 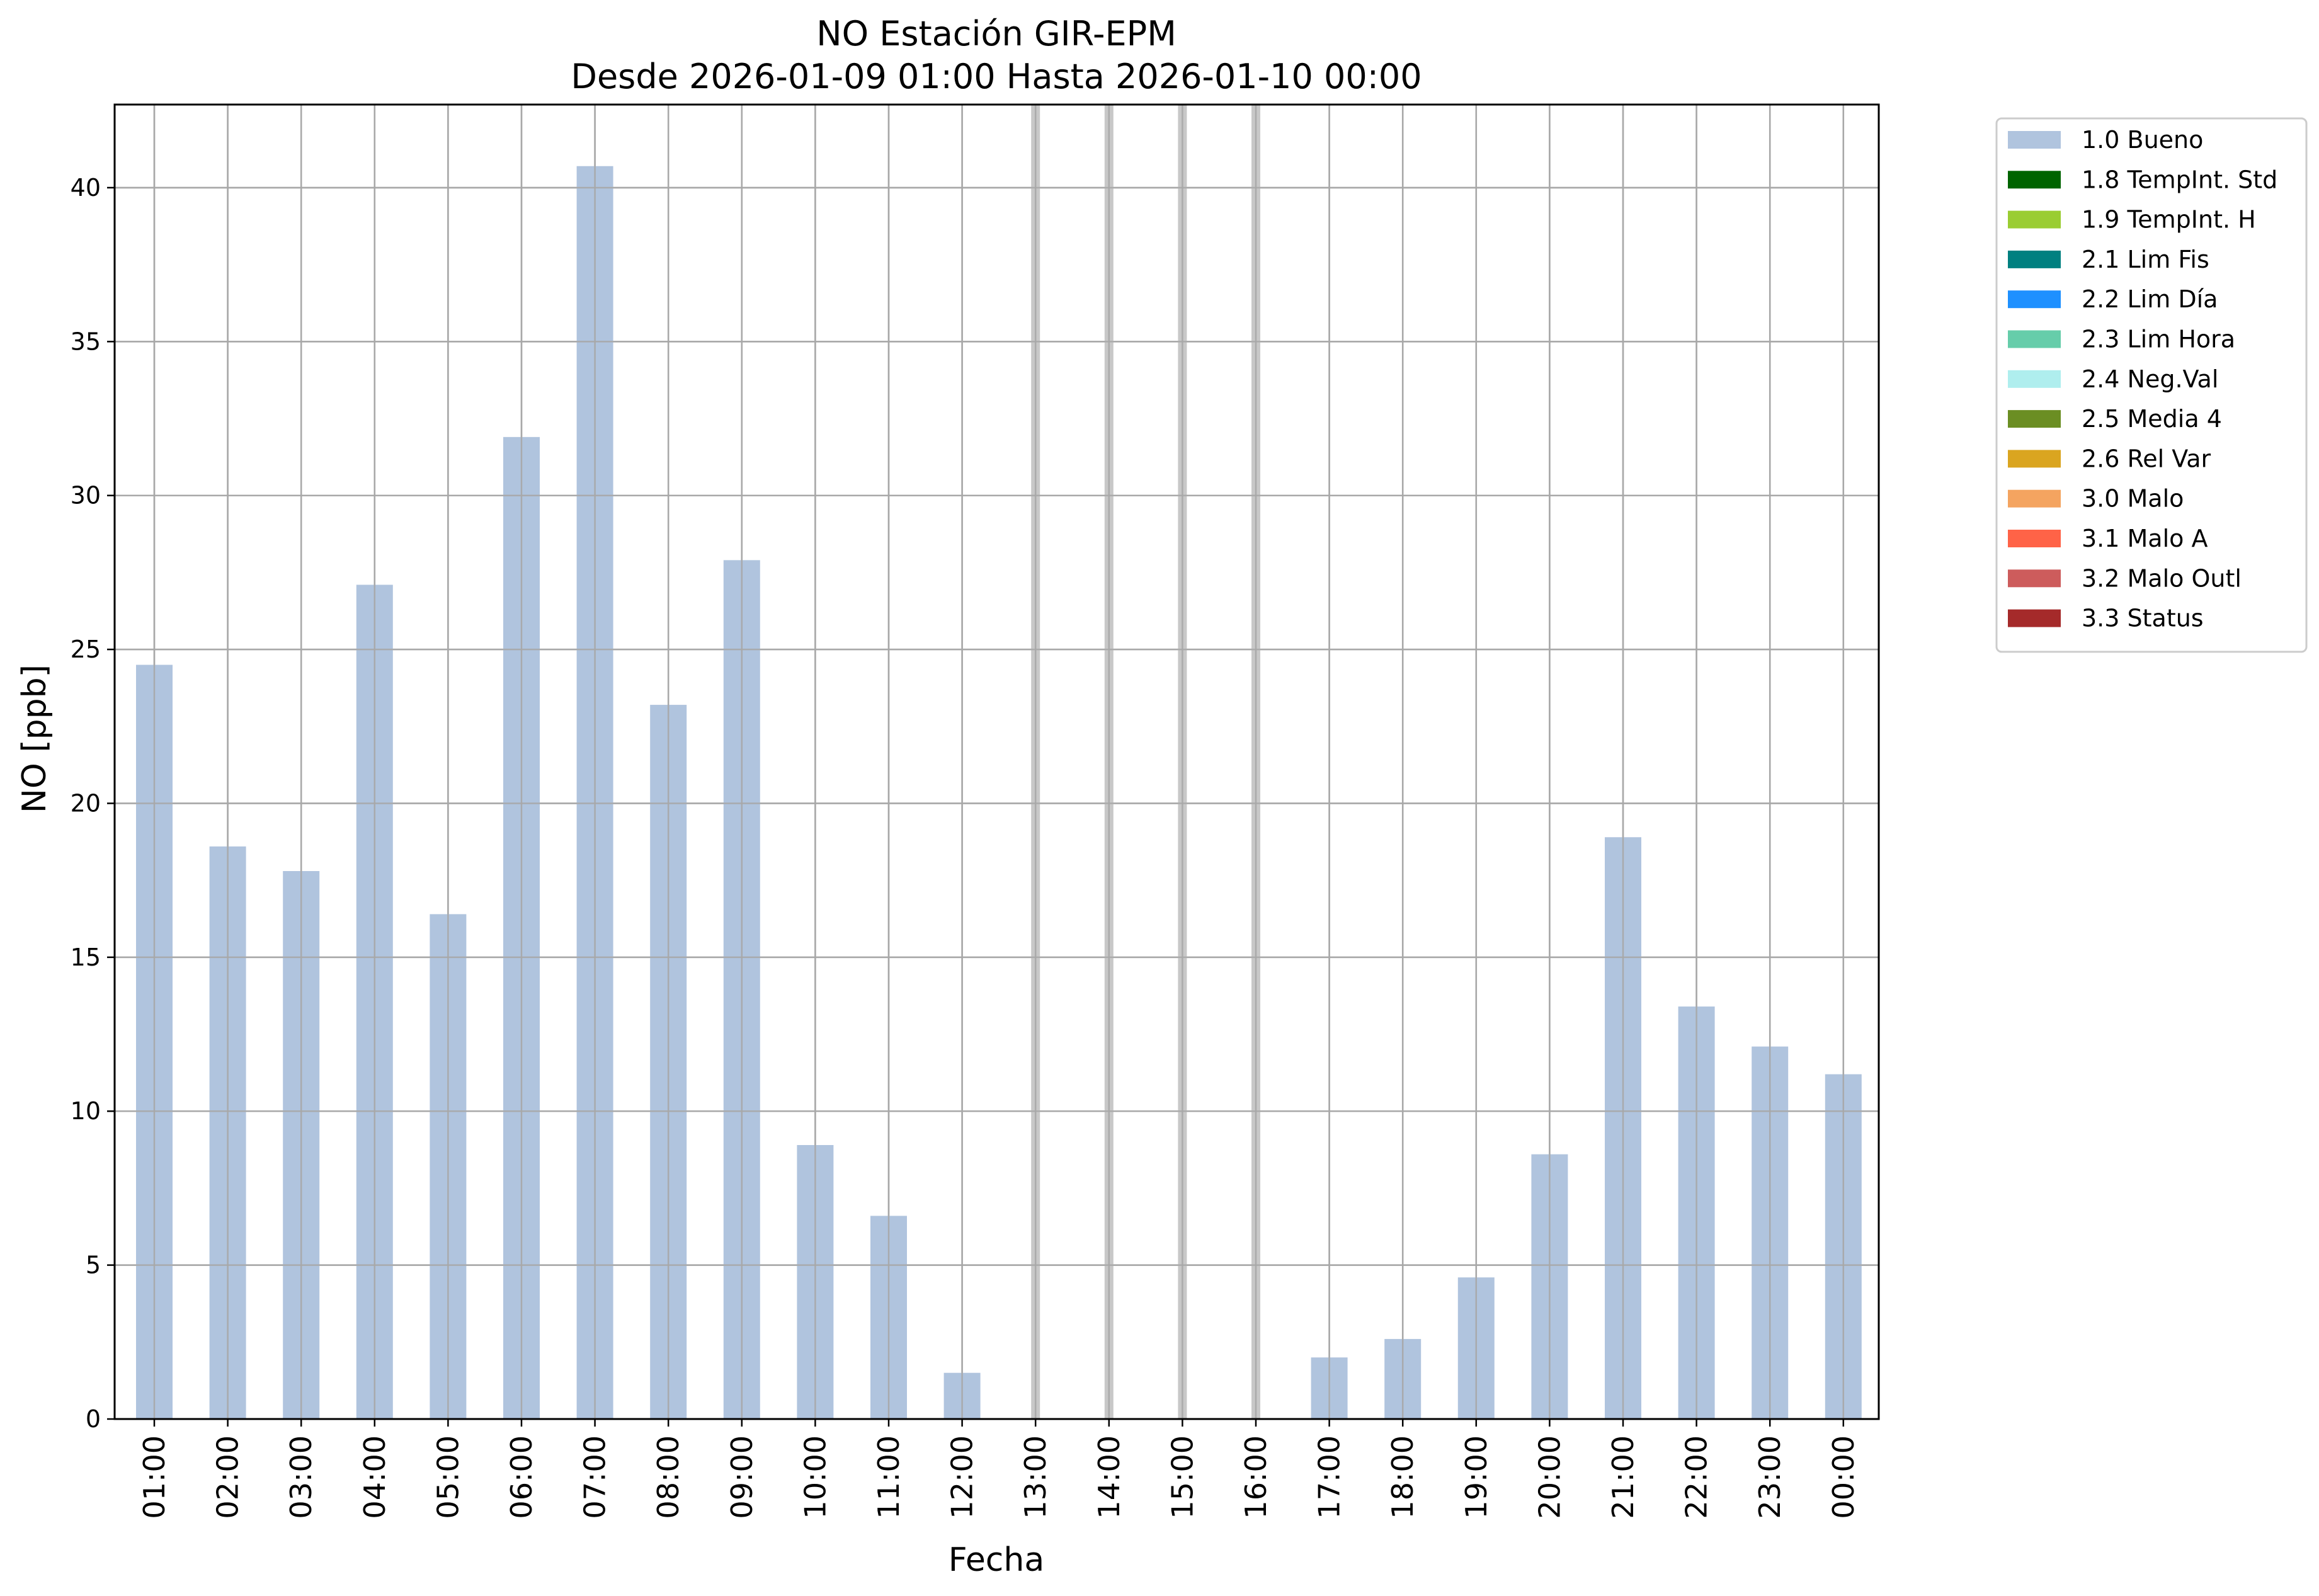 I want to click on legend-item: 2.6 Rel Var, so click(x=2109, y=458).